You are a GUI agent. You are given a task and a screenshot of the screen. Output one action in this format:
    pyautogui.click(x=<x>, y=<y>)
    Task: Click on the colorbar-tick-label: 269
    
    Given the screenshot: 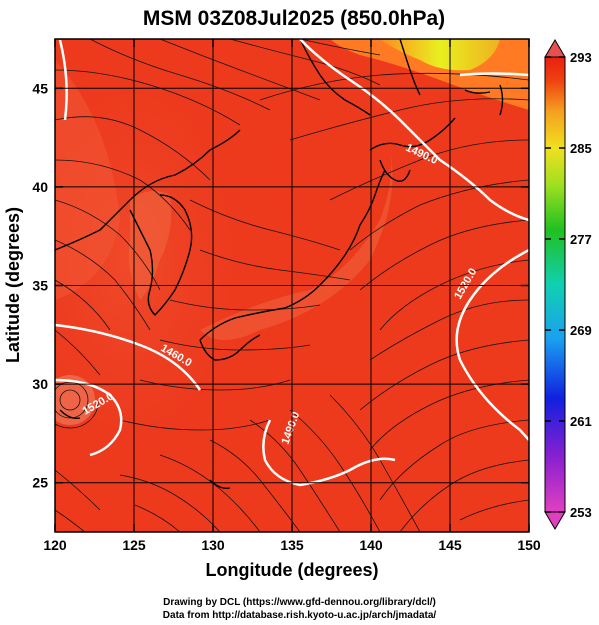 What is the action you would take?
    pyautogui.click(x=581, y=330)
    